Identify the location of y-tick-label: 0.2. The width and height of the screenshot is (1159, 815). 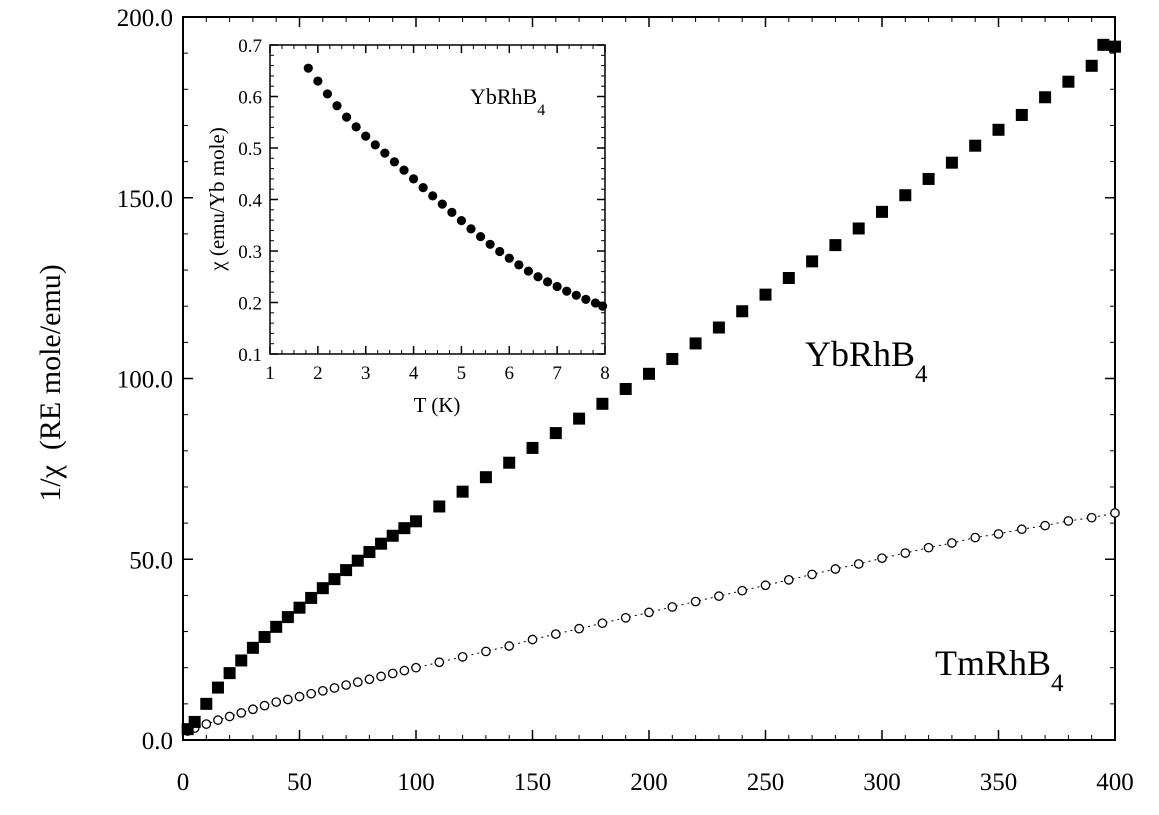
(250, 304).